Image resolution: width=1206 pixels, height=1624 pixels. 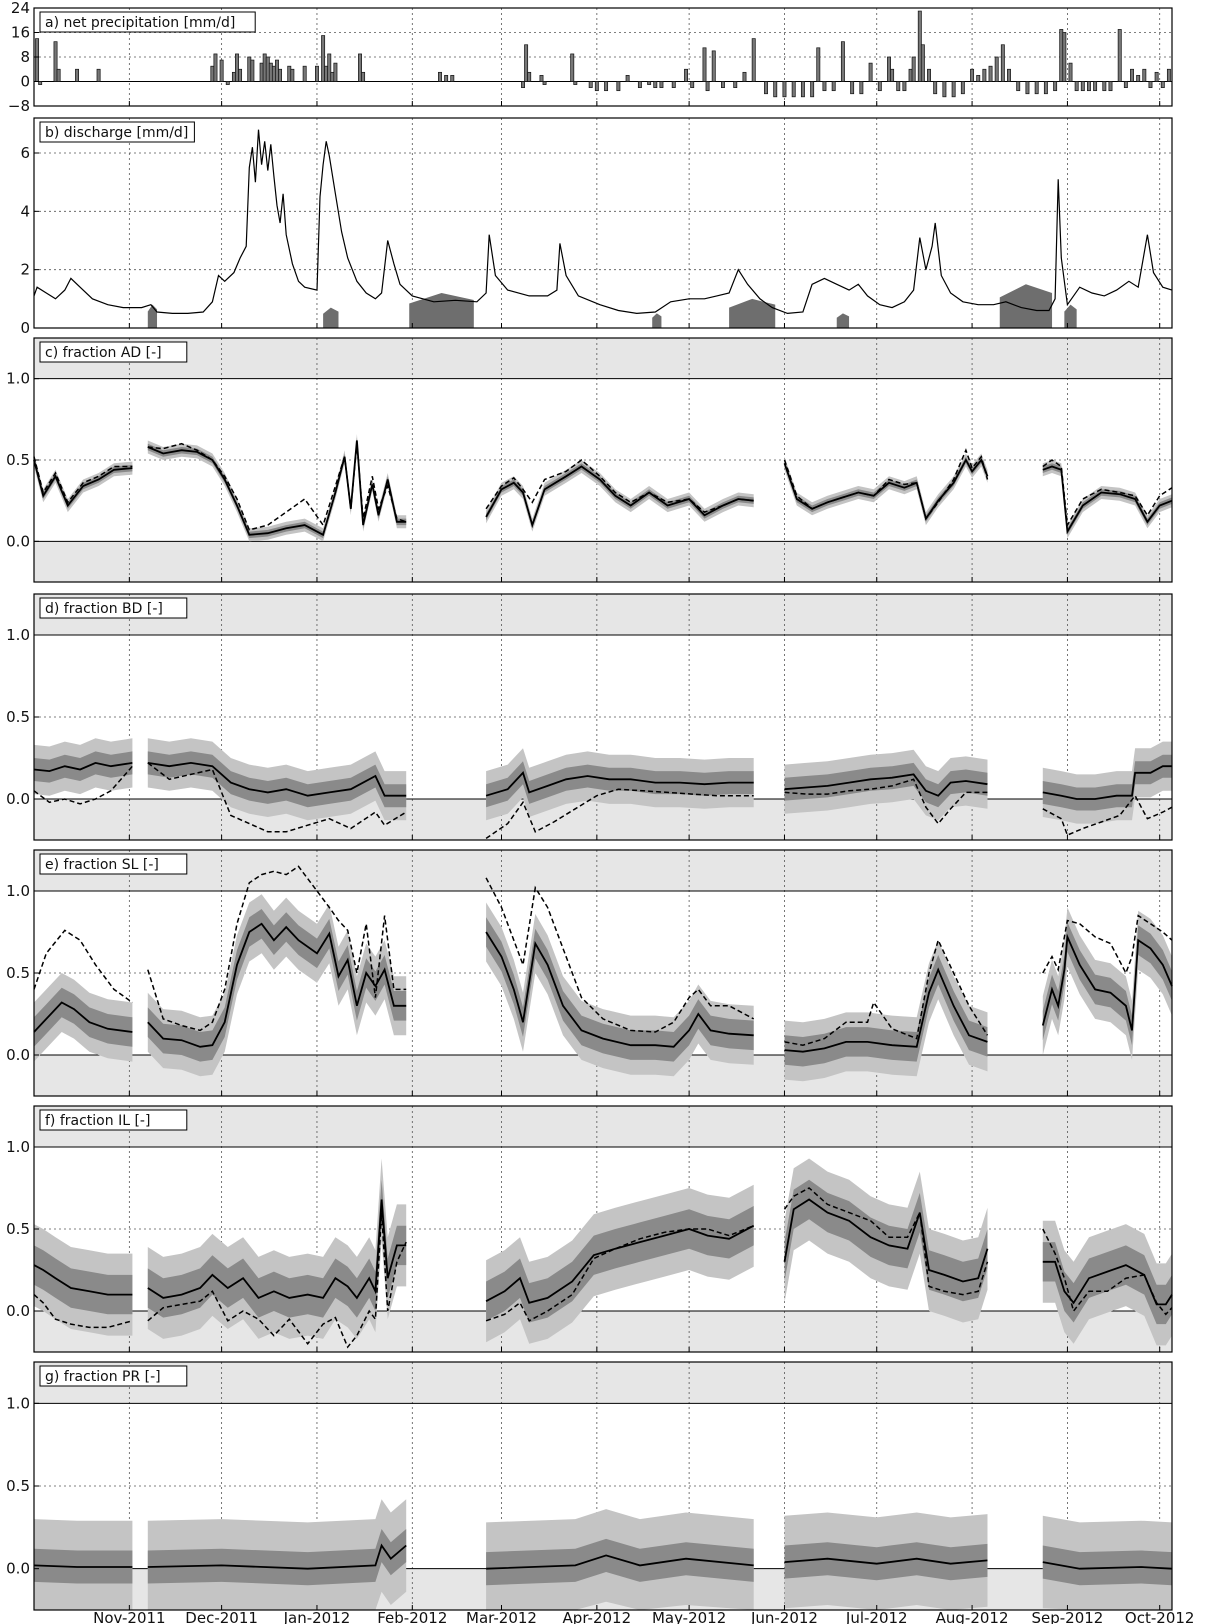 I want to click on panel-title: d) fraction BD [-], so click(x=104, y=609).